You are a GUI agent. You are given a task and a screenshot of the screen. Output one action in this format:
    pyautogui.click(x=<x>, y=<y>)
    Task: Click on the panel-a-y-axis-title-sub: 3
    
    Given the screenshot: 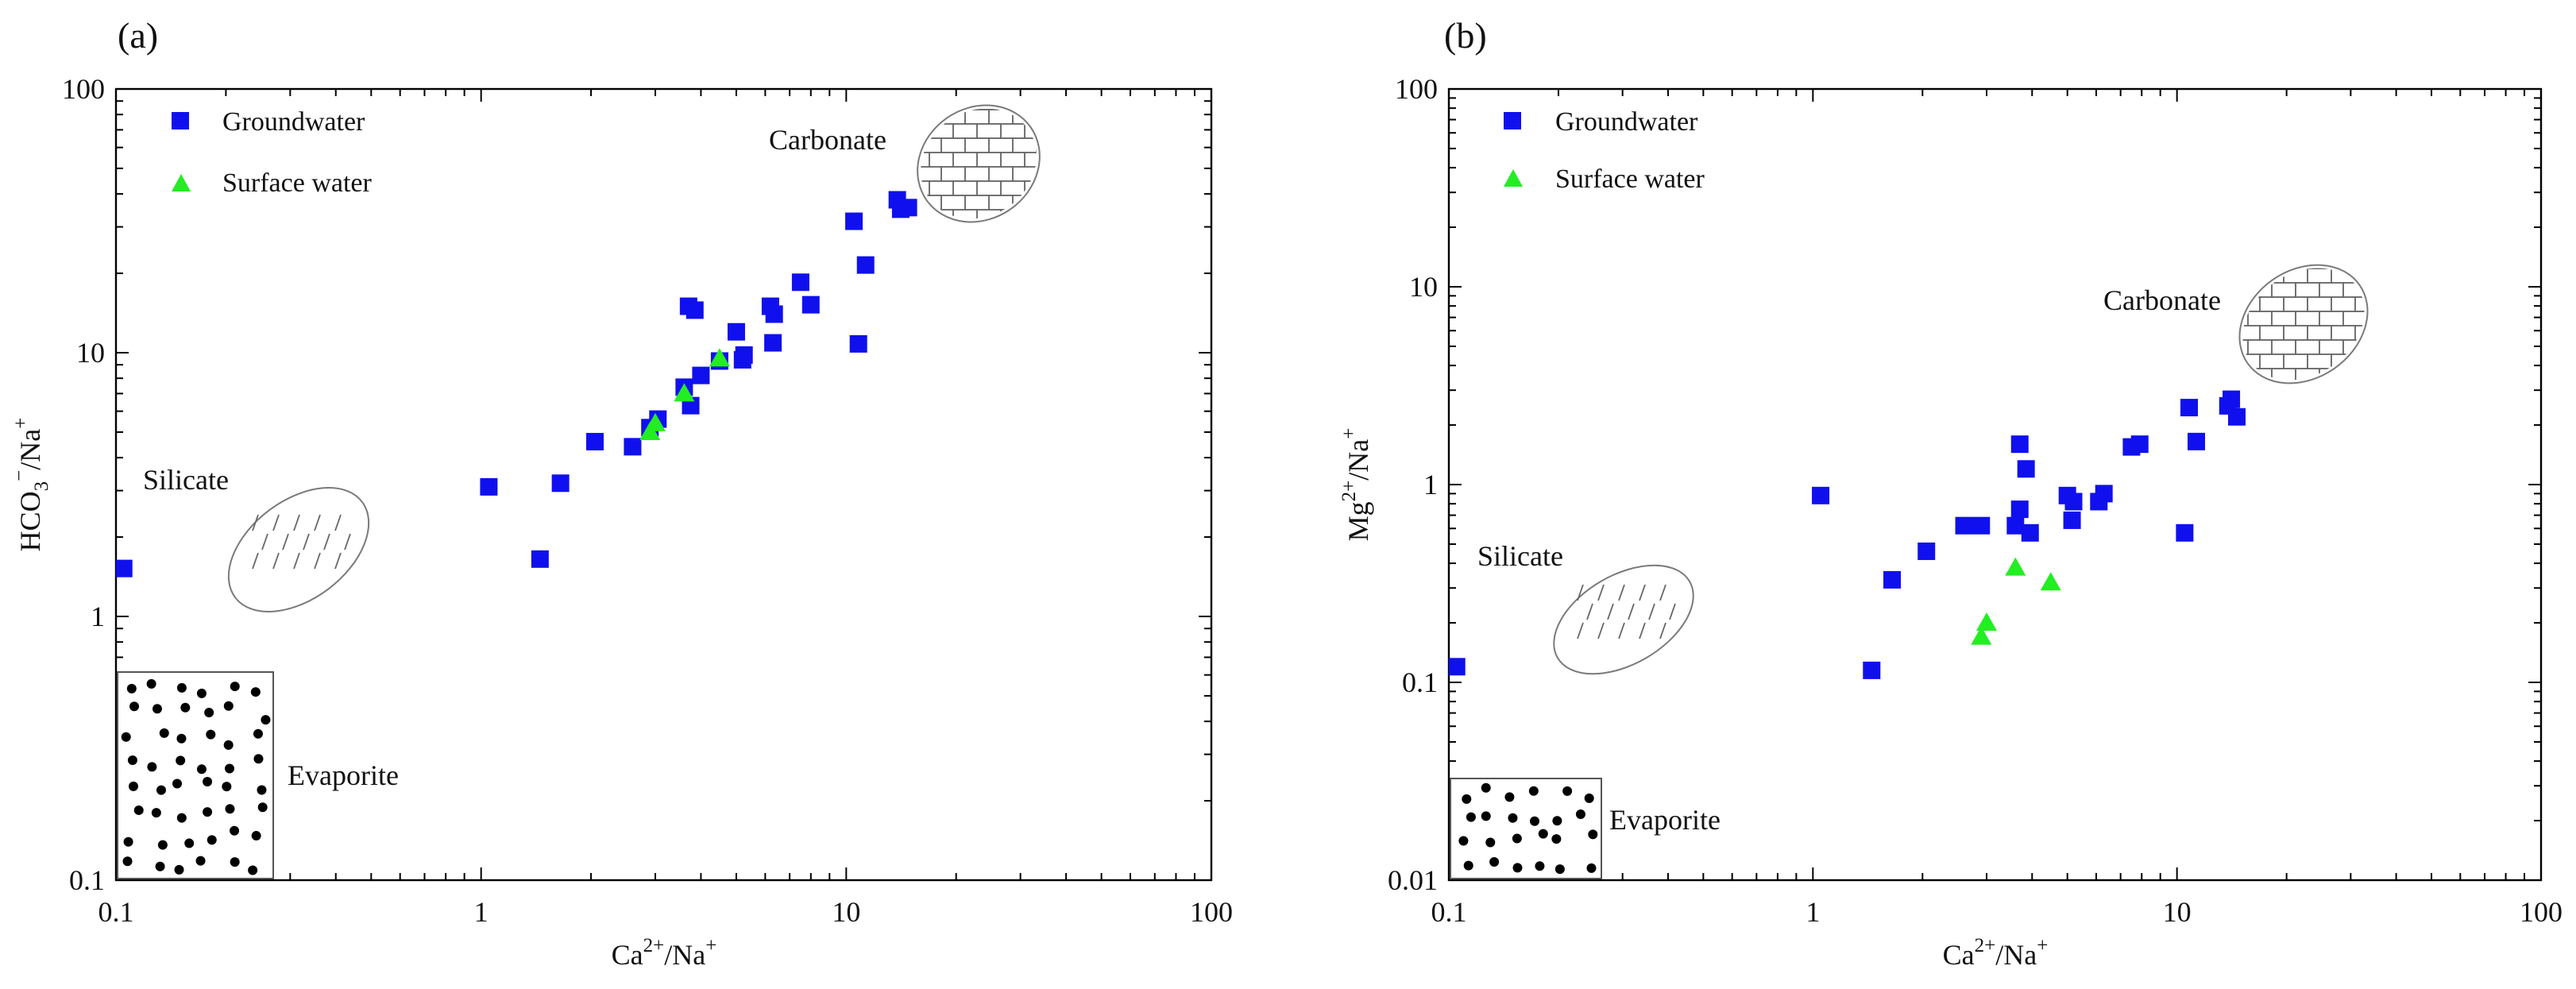 What is the action you would take?
    pyautogui.click(x=41, y=486)
    